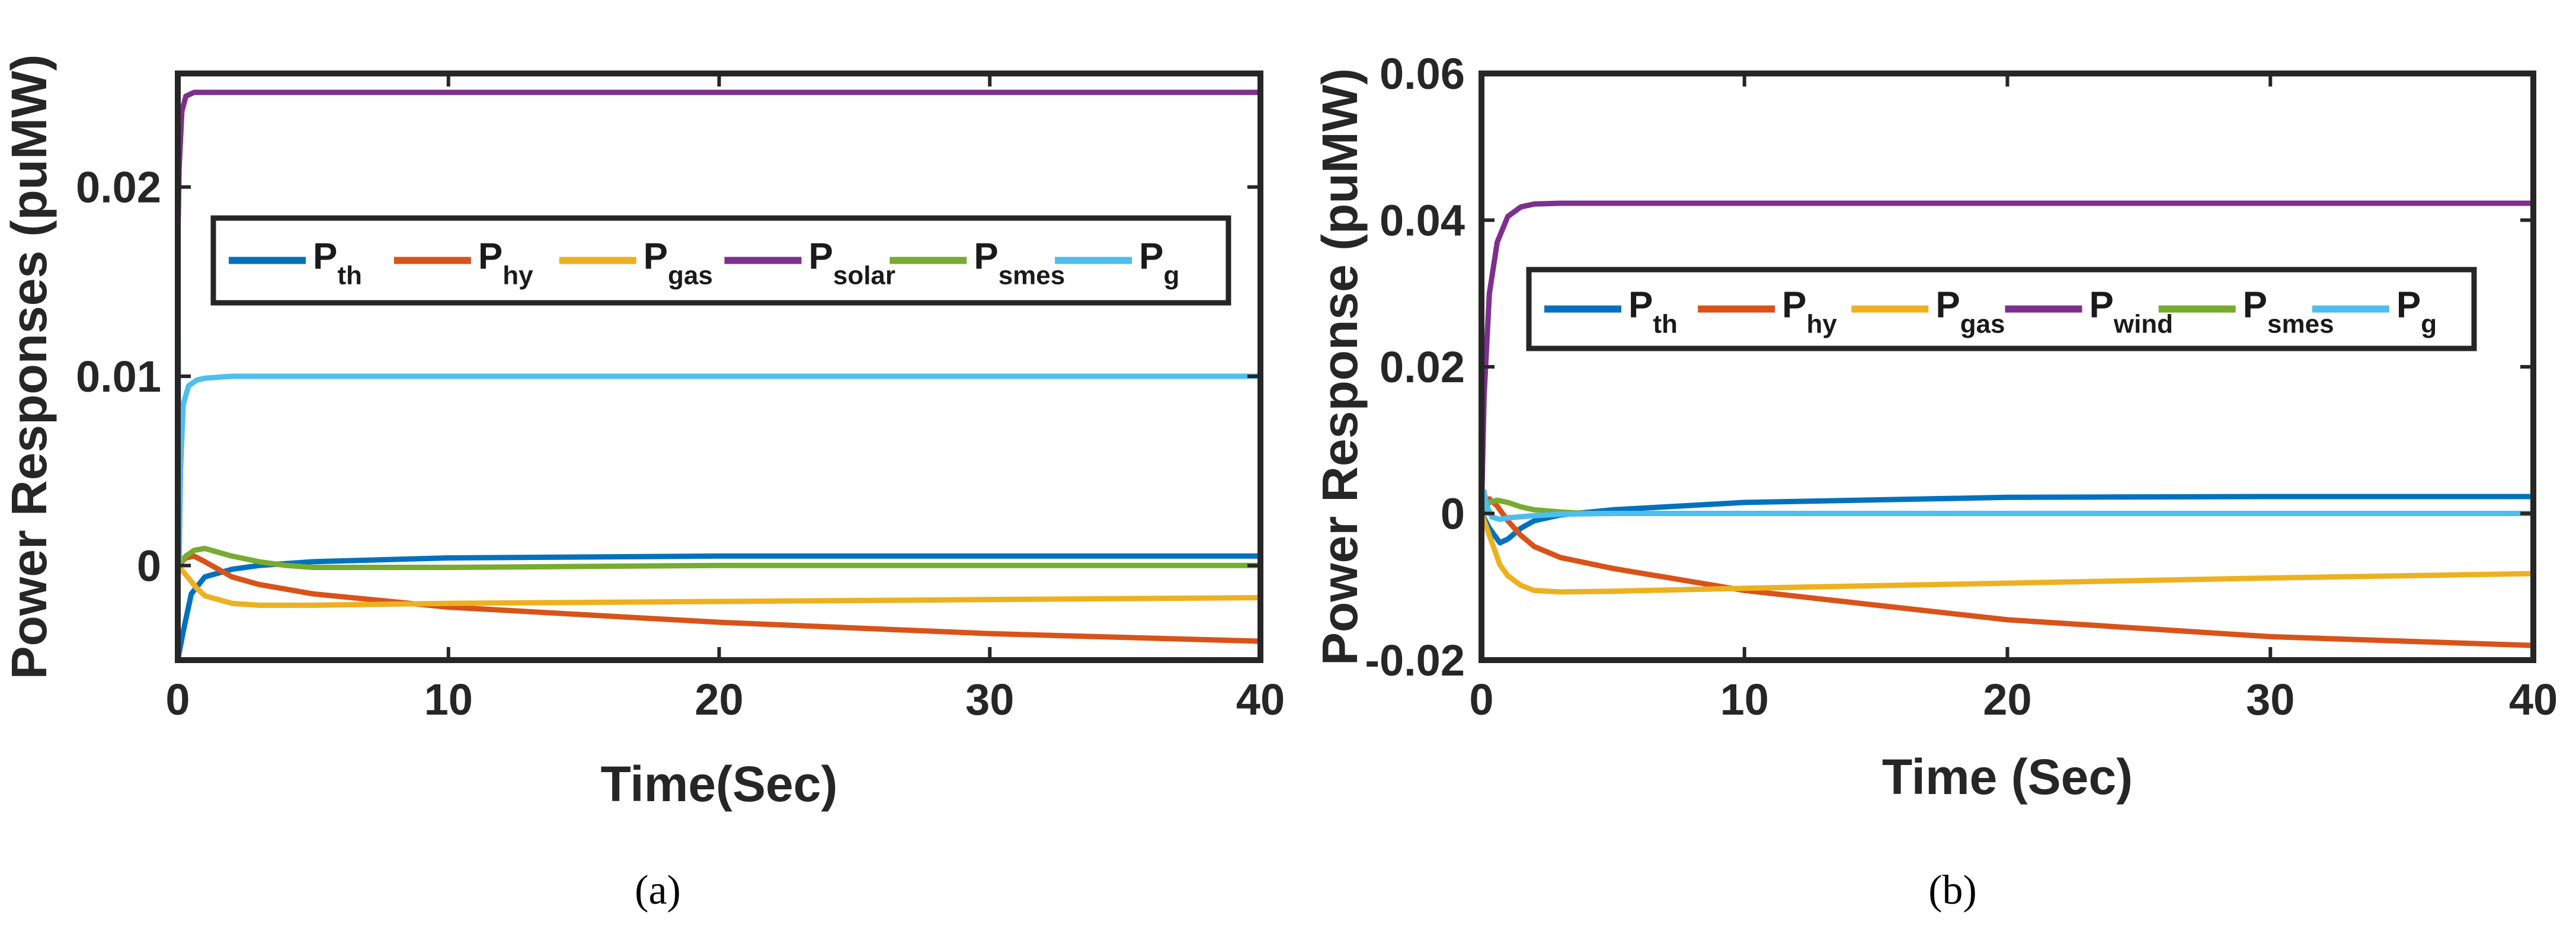  Describe the element at coordinates (2143, 324) in the screenshot. I see `legend-label-sub: wind` at that location.